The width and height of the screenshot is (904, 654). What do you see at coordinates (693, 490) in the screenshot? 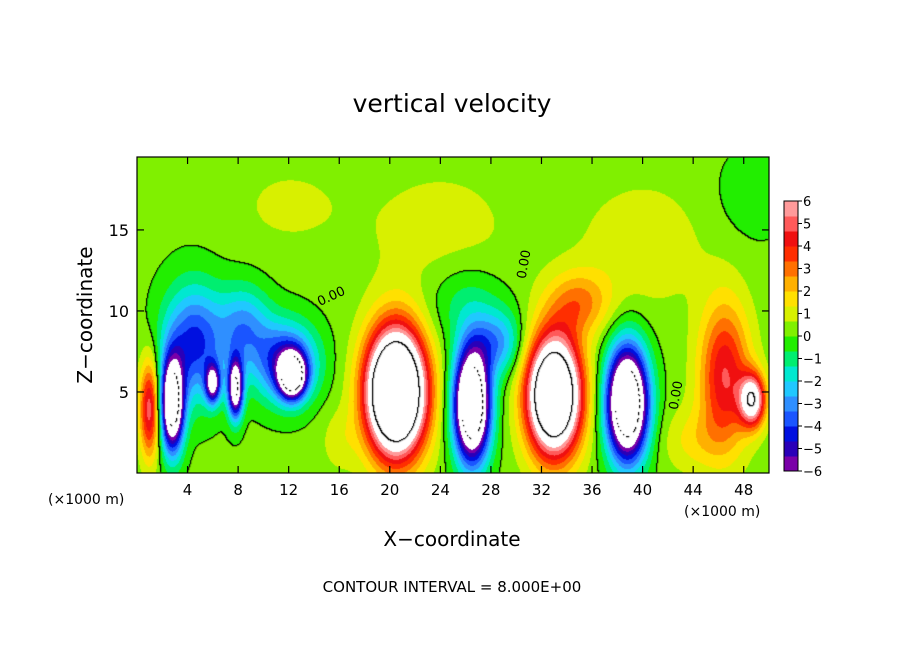
I see `x-tick-label: 44` at bounding box center [693, 490].